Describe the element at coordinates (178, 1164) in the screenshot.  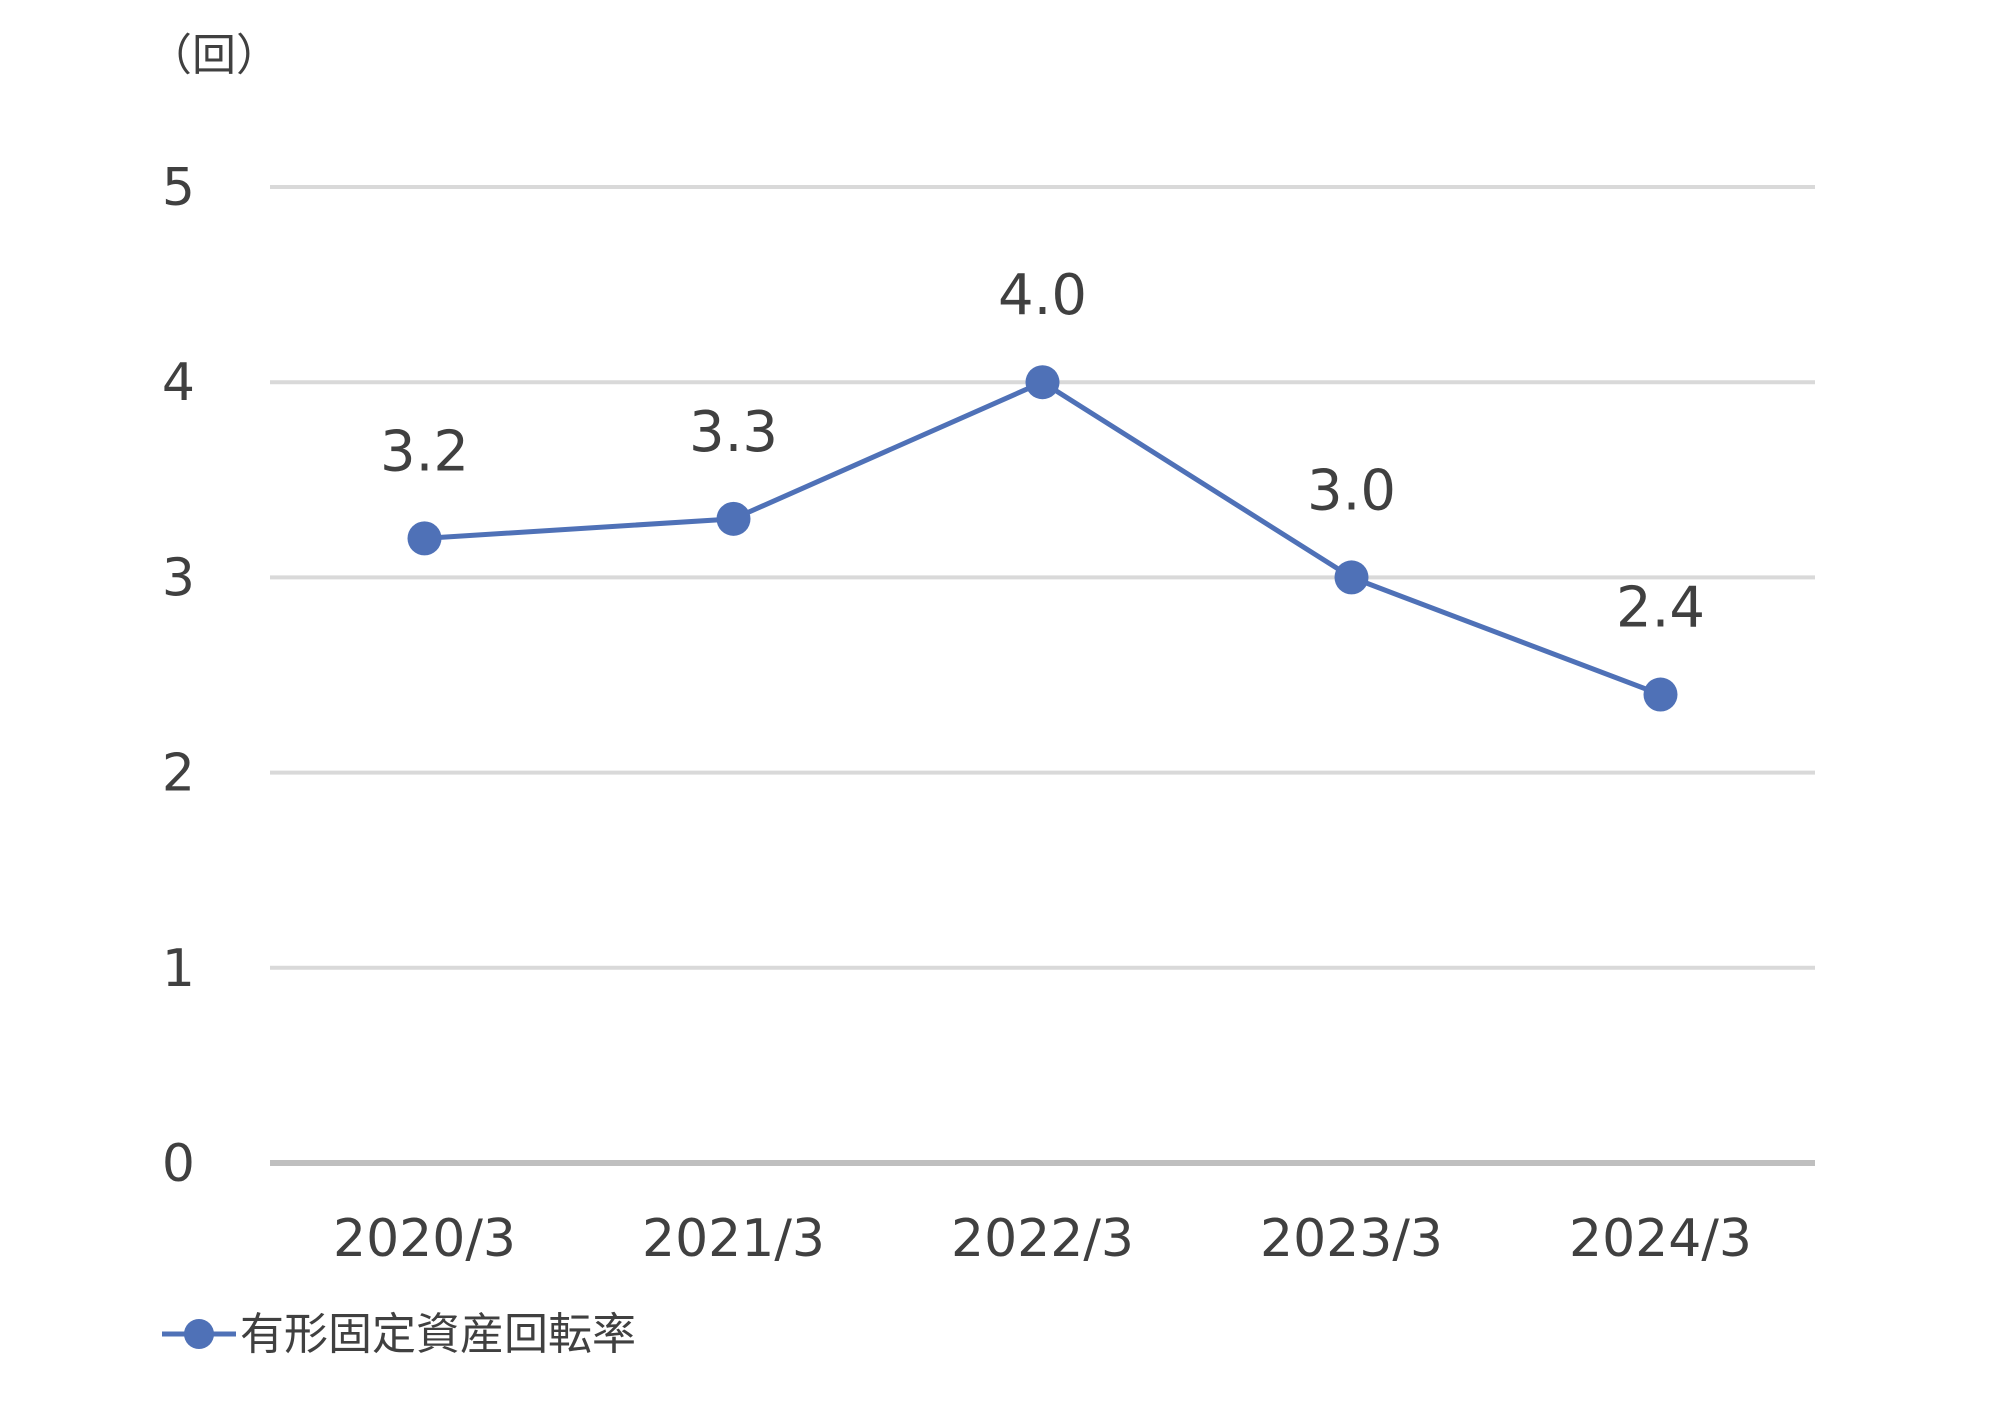
I see `y-tick-label: 0` at that location.